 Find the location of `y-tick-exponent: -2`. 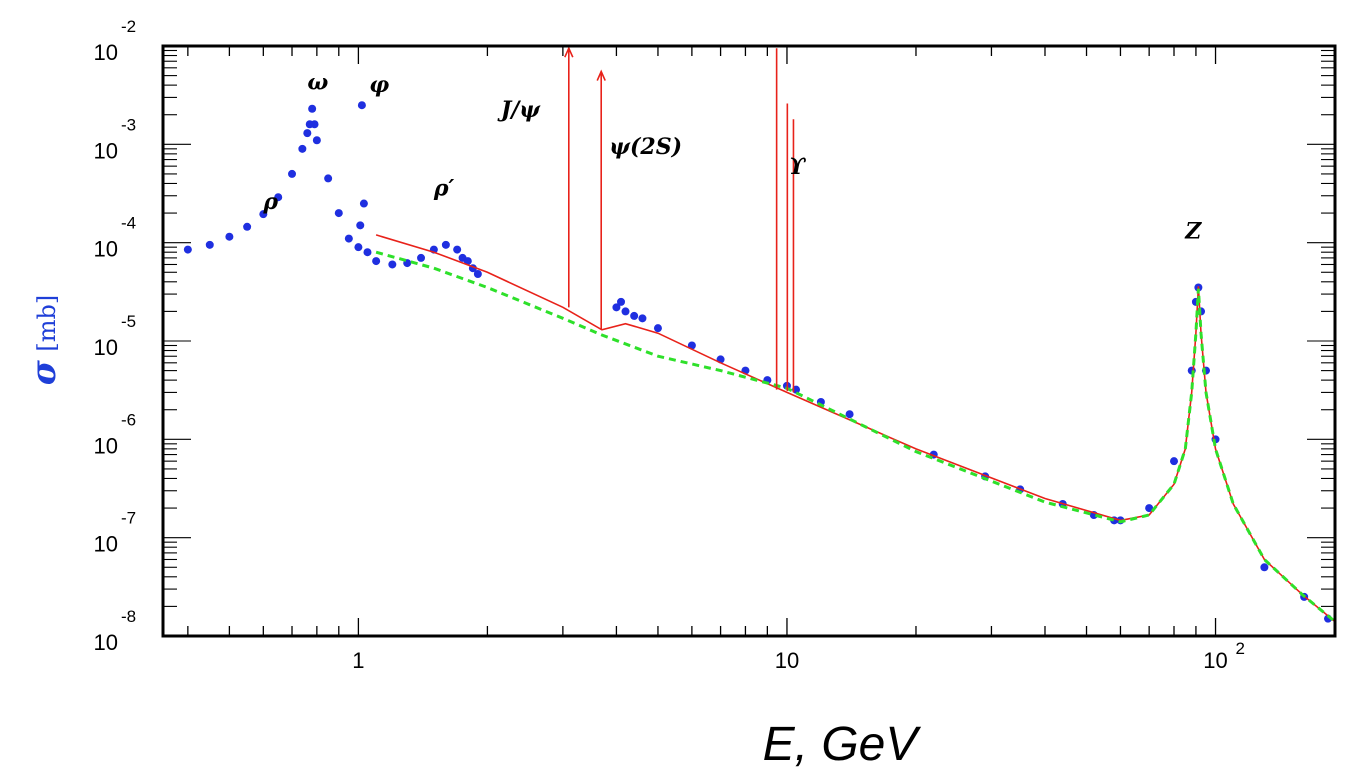

y-tick-exponent: -2 is located at coordinates (128, 26).